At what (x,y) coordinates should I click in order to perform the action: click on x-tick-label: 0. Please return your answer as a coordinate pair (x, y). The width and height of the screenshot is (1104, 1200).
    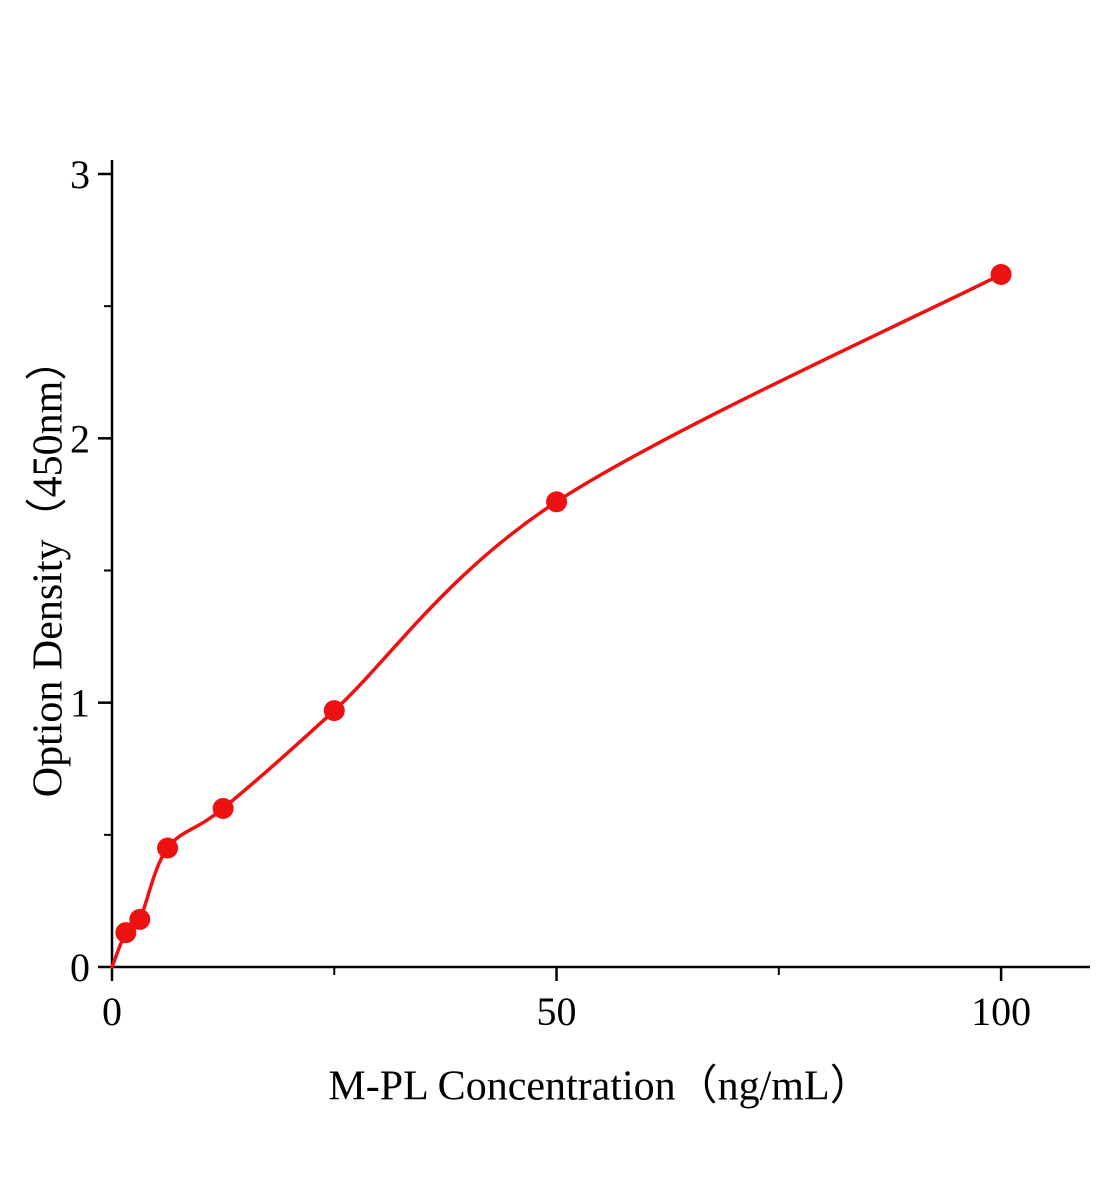
    Looking at the image, I should click on (112, 1011).